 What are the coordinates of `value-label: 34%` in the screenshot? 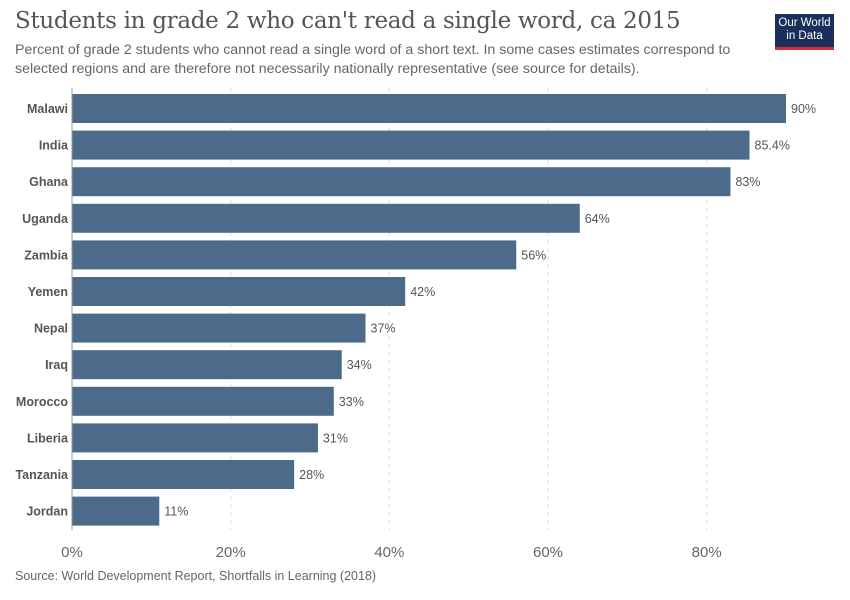 It's located at (359, 365).